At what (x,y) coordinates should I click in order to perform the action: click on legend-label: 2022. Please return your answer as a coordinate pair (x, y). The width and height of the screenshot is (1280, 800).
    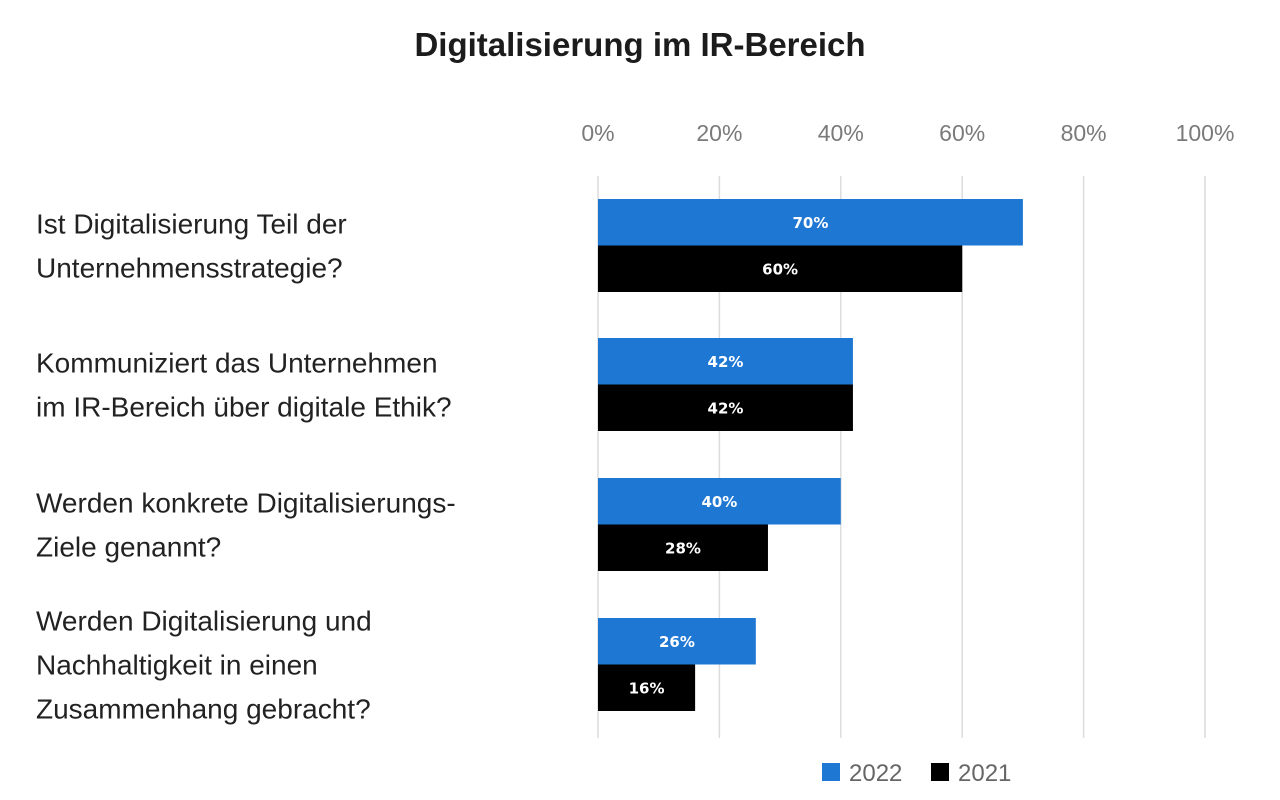
    Looking at the image, I should click on (875, 773).